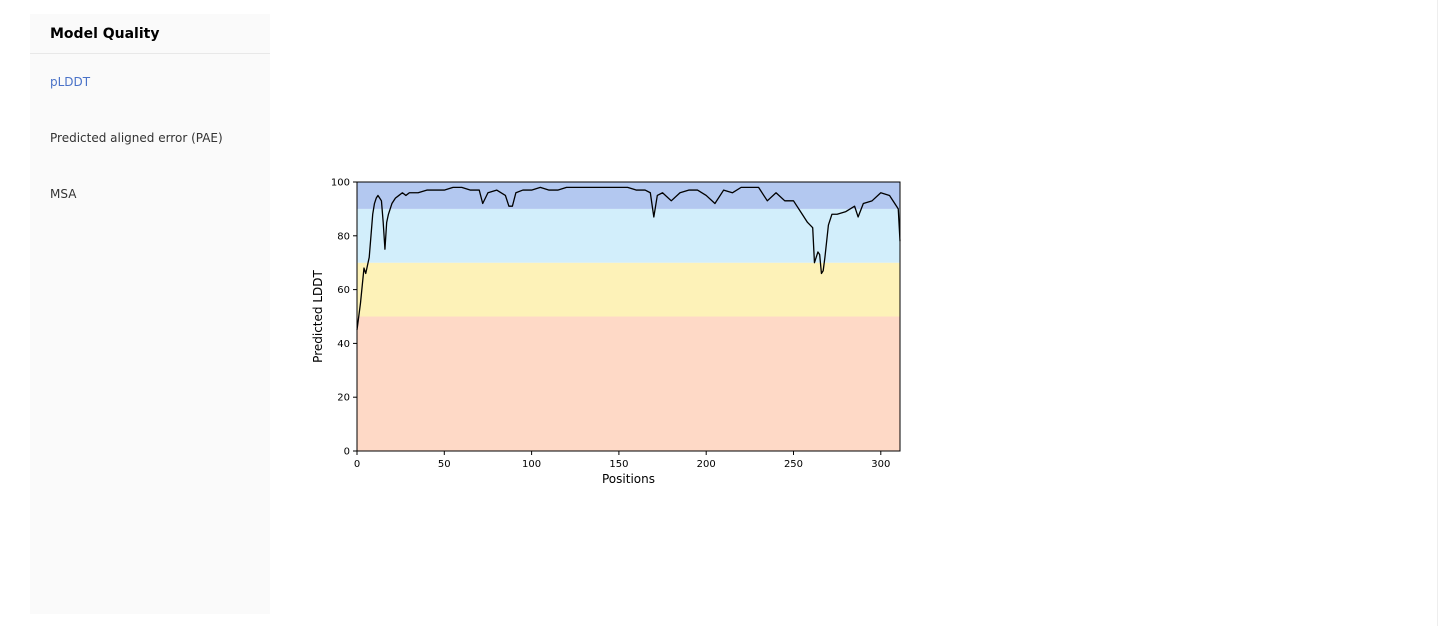 This screenshot has height=626, width=1441. Describe the element at coordinates (1437, 313) in the screenshot. I see `page-right-border` at that location.